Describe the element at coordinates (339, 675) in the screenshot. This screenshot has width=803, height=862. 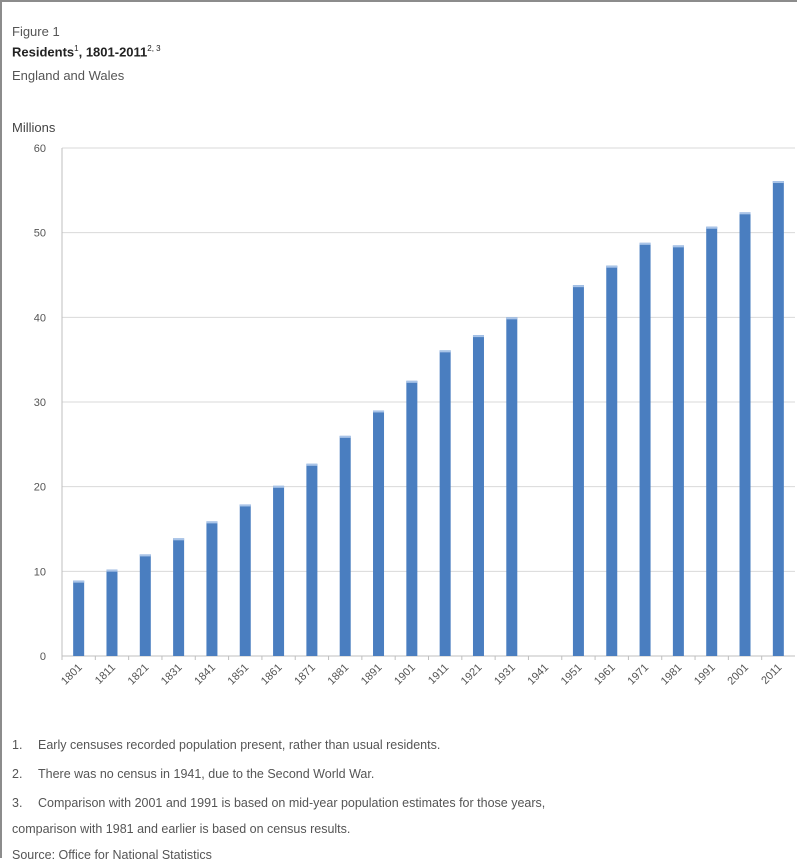
I see `x-tick-label: 1881` at that location.